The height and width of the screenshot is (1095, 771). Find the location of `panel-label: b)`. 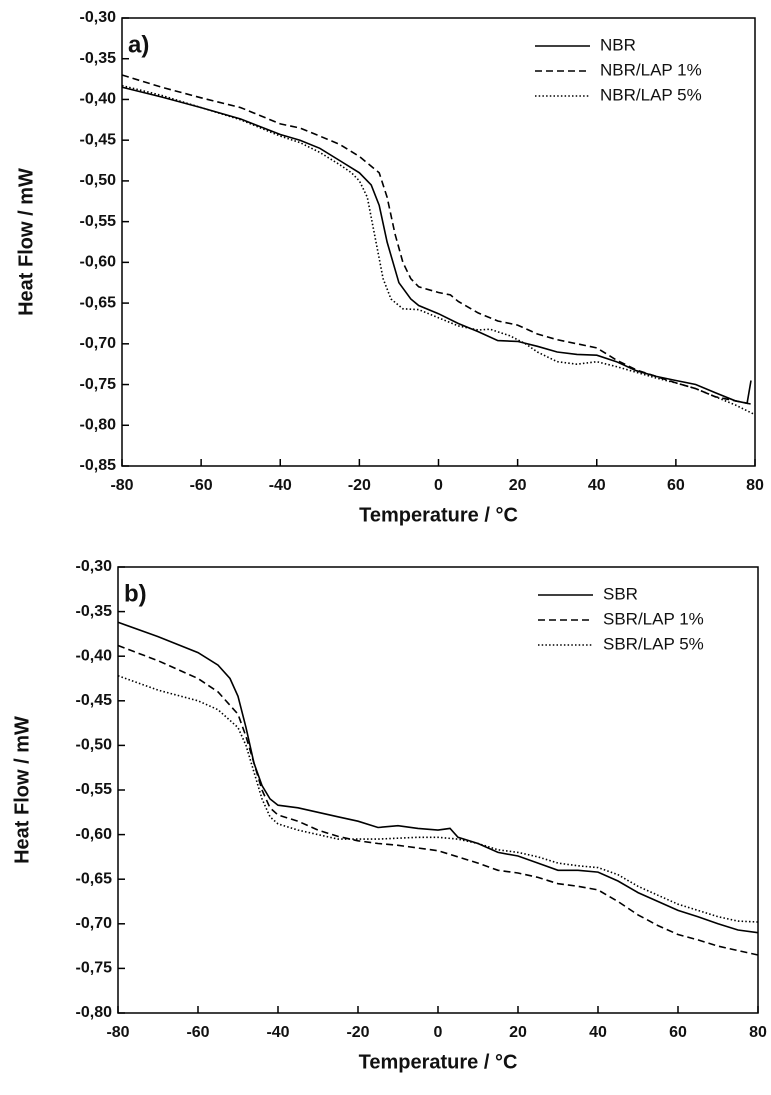

panel-label: b) is located at coordinates (135, 593).